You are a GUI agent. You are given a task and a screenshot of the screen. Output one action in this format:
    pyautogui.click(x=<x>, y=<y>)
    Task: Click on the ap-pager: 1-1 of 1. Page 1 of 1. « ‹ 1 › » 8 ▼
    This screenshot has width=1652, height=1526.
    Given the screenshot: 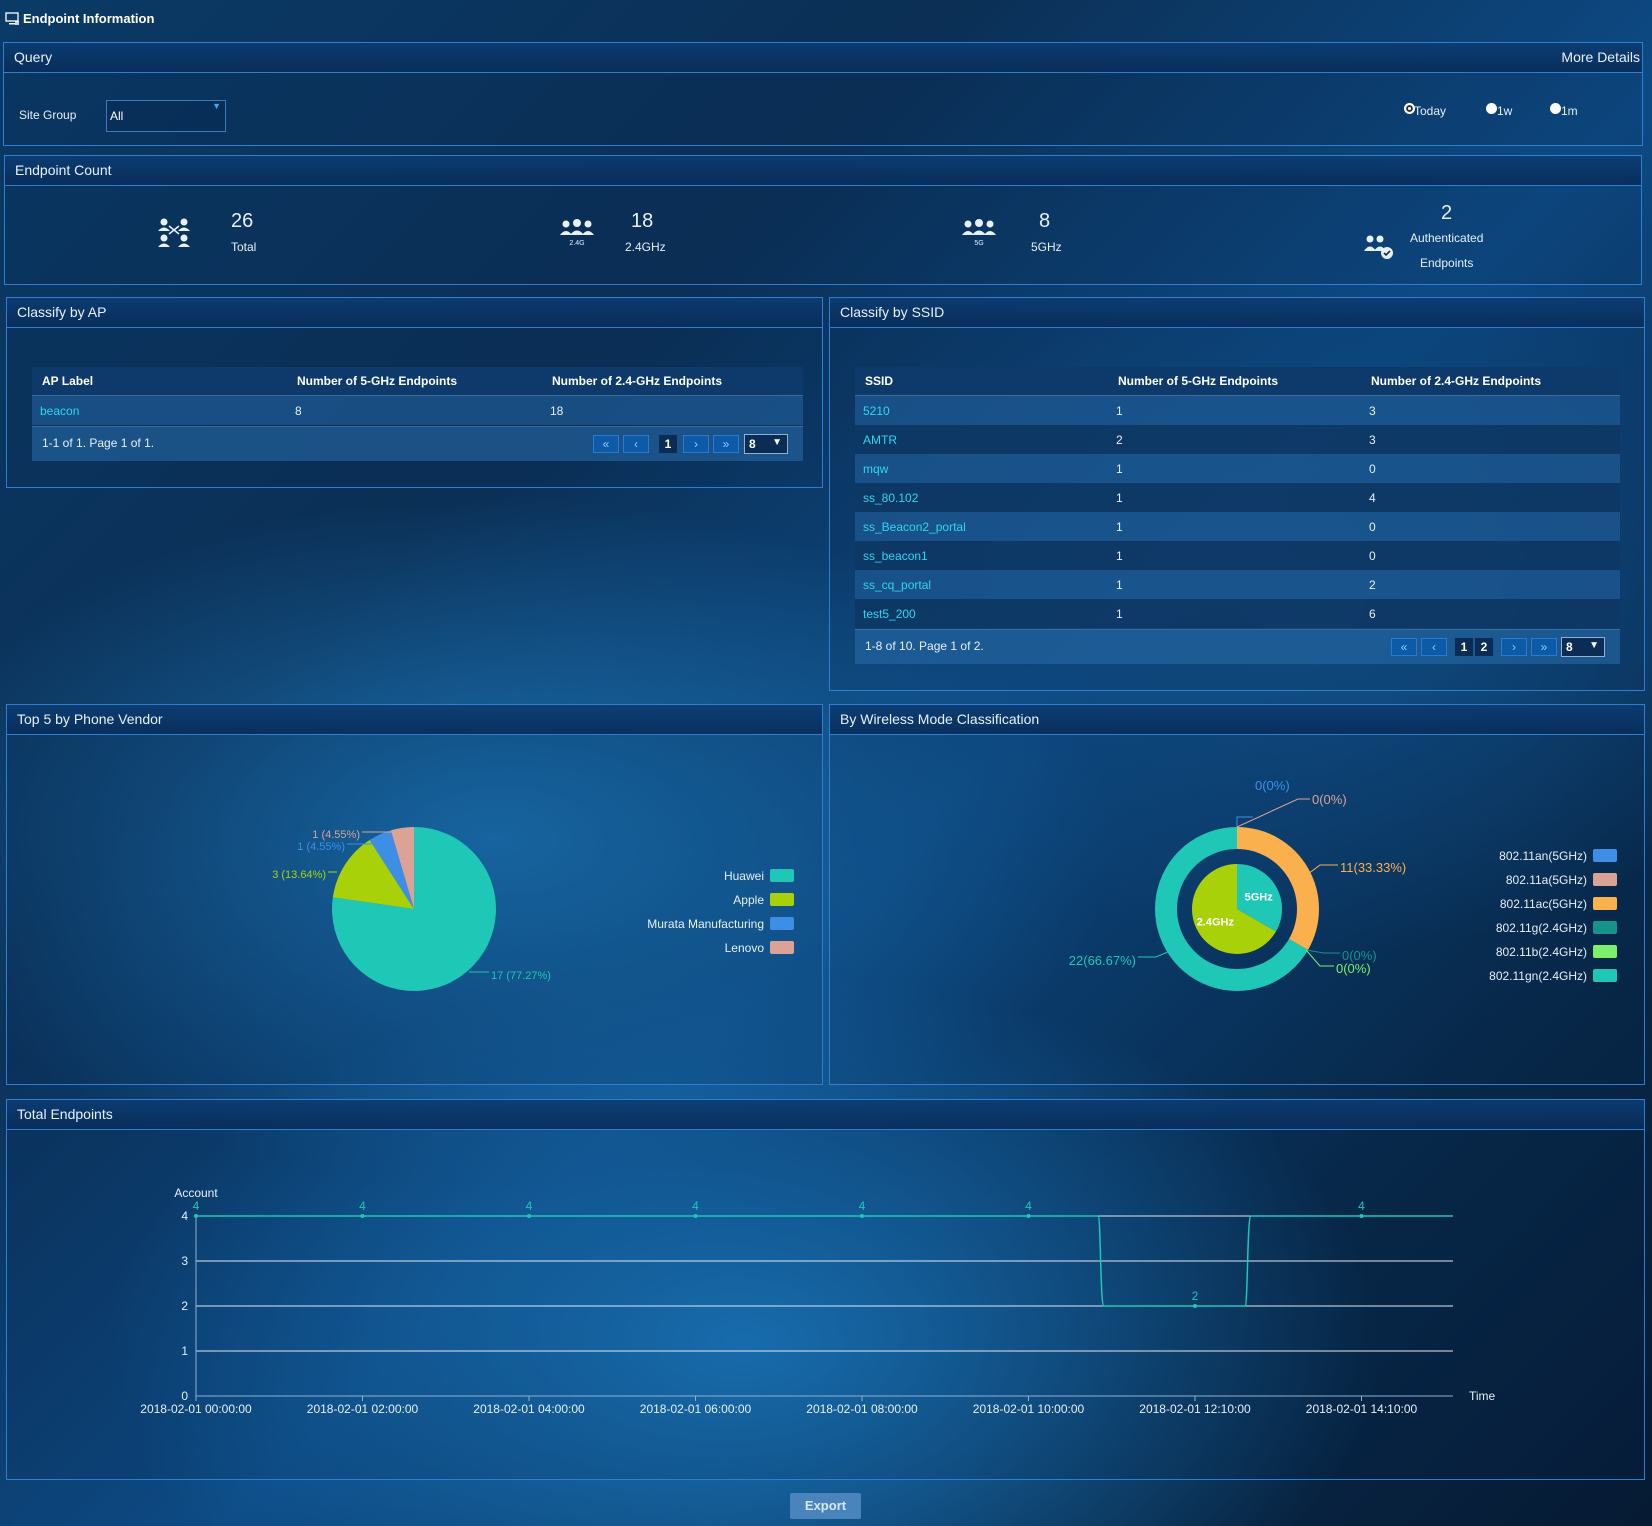 What is the action you would take?
    pyautogui.click(x=417, y=443)
    